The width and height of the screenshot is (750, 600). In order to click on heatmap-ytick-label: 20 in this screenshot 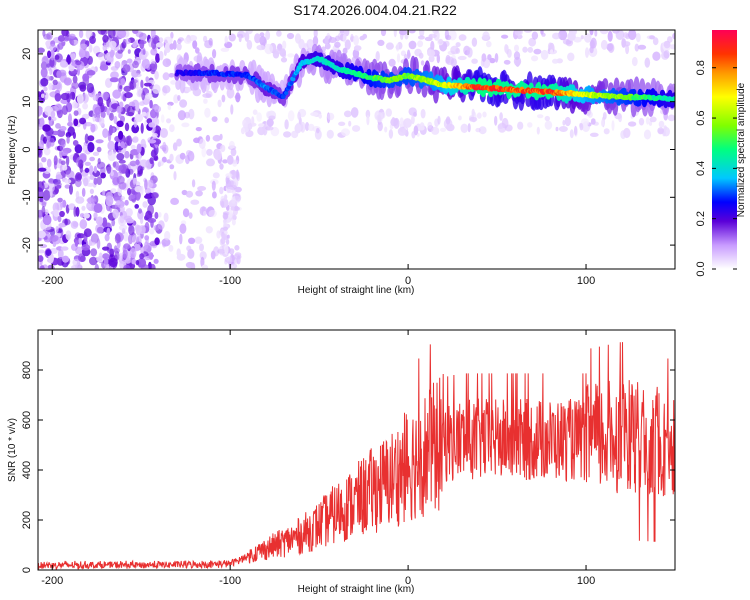, I will do `click(27, 54)`.